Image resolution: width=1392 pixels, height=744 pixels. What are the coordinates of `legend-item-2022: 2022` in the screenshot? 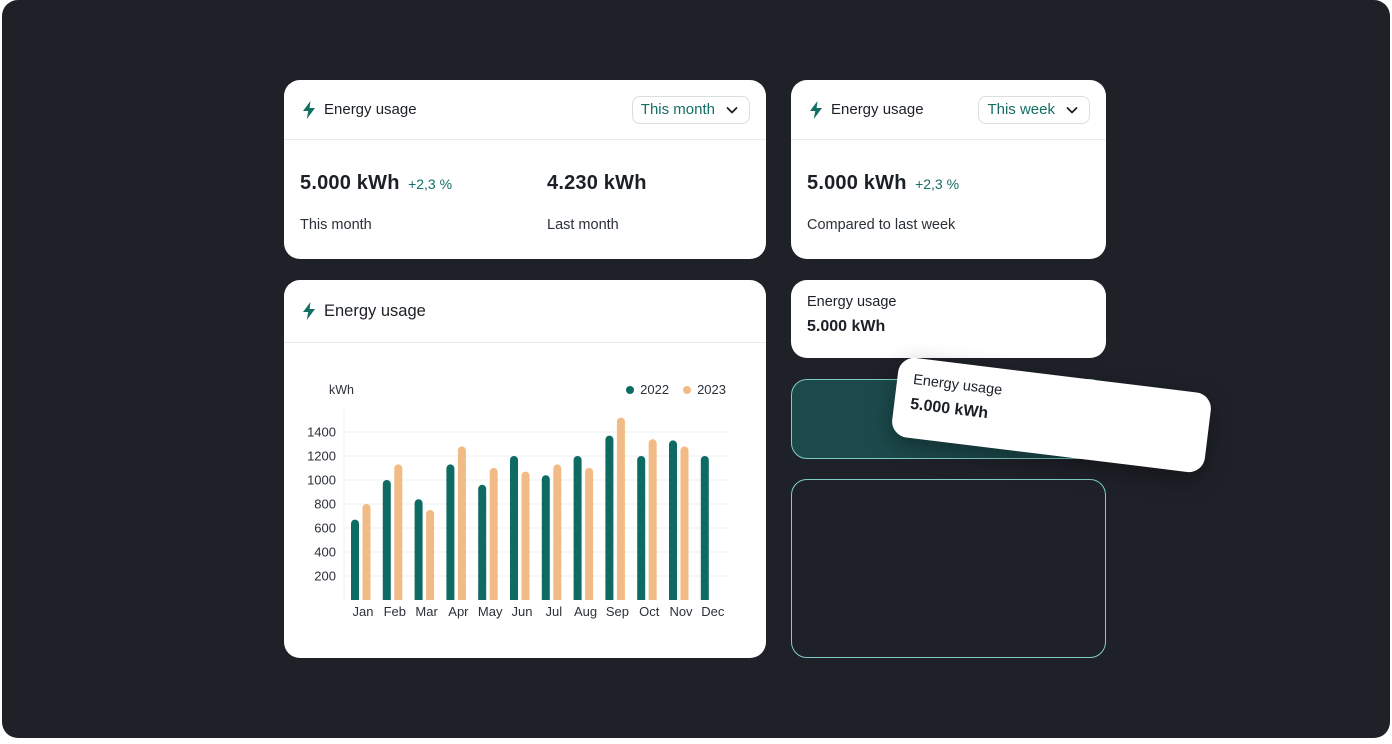 It's located at (647, 389).